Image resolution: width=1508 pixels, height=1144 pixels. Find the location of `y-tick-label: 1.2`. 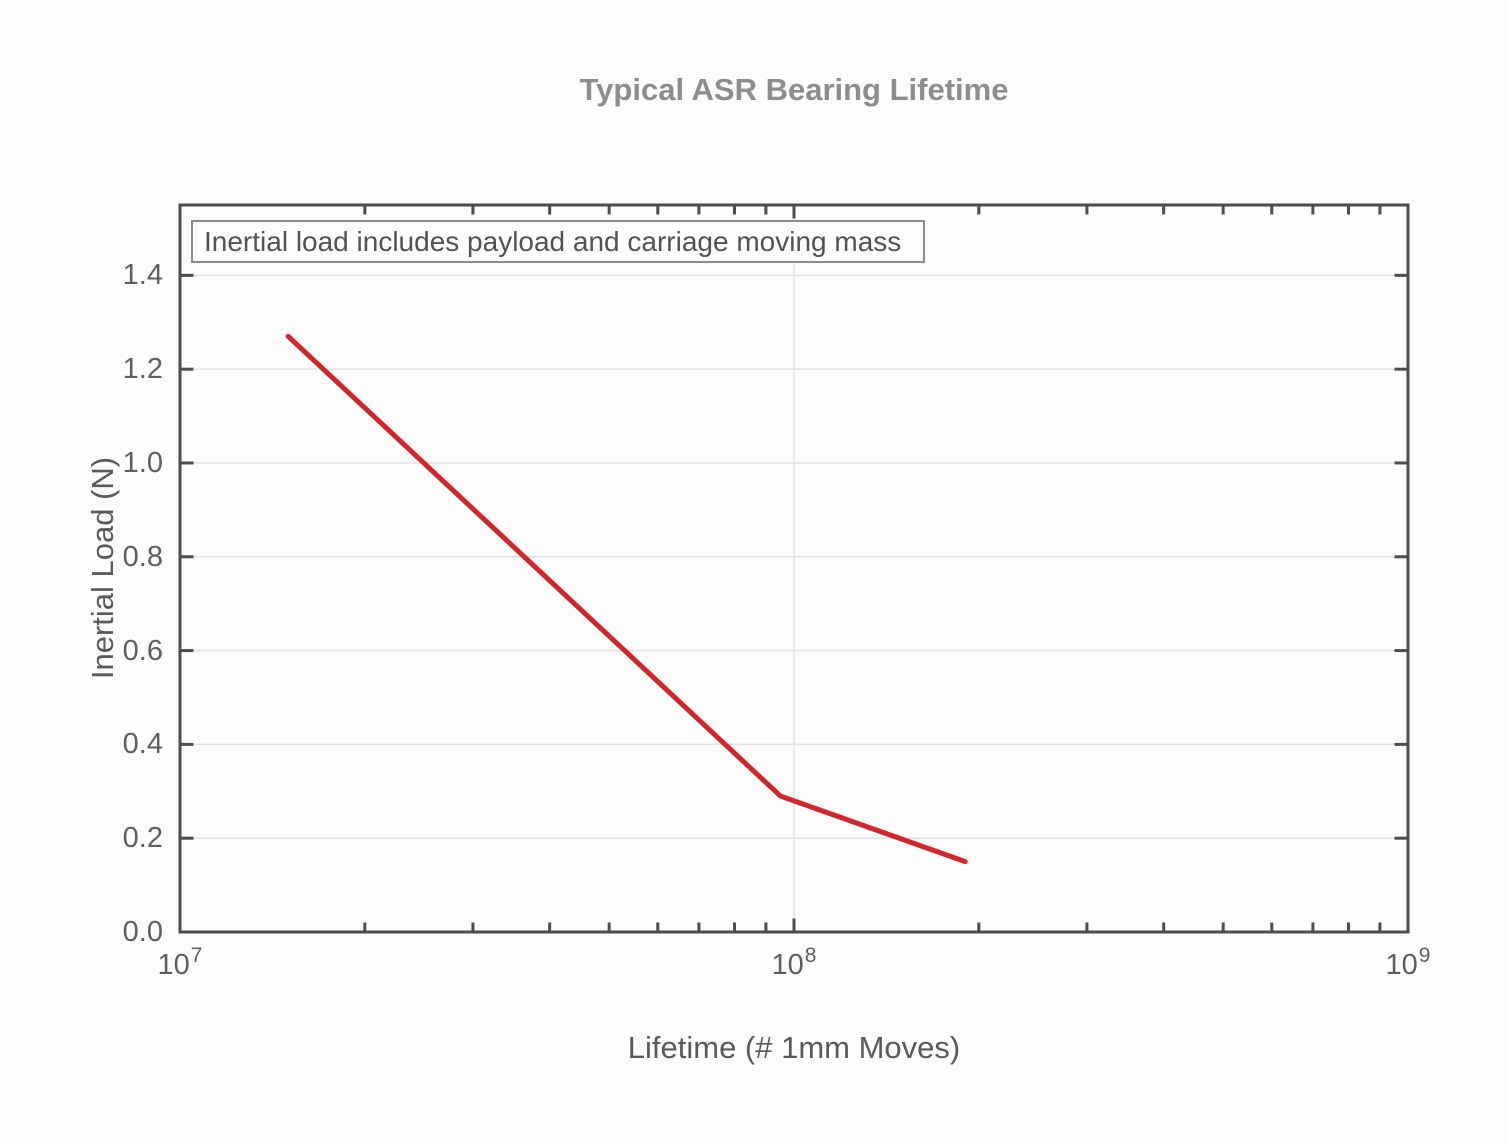

y-tick-label: 1.2 is located at coordinates (142, 369).